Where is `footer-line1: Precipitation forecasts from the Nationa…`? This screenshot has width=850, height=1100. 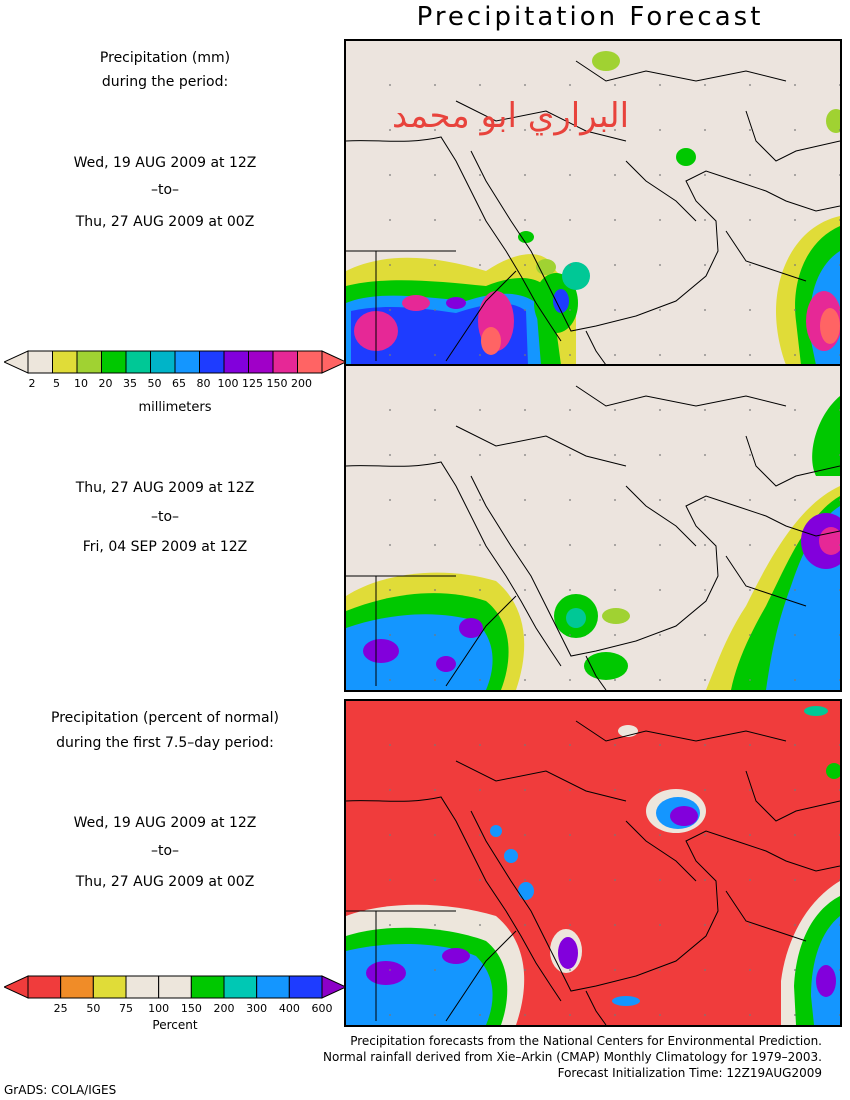
footer-line1: Precipitation forecasts from the Nationa… is located at coordinates (586, 1041).